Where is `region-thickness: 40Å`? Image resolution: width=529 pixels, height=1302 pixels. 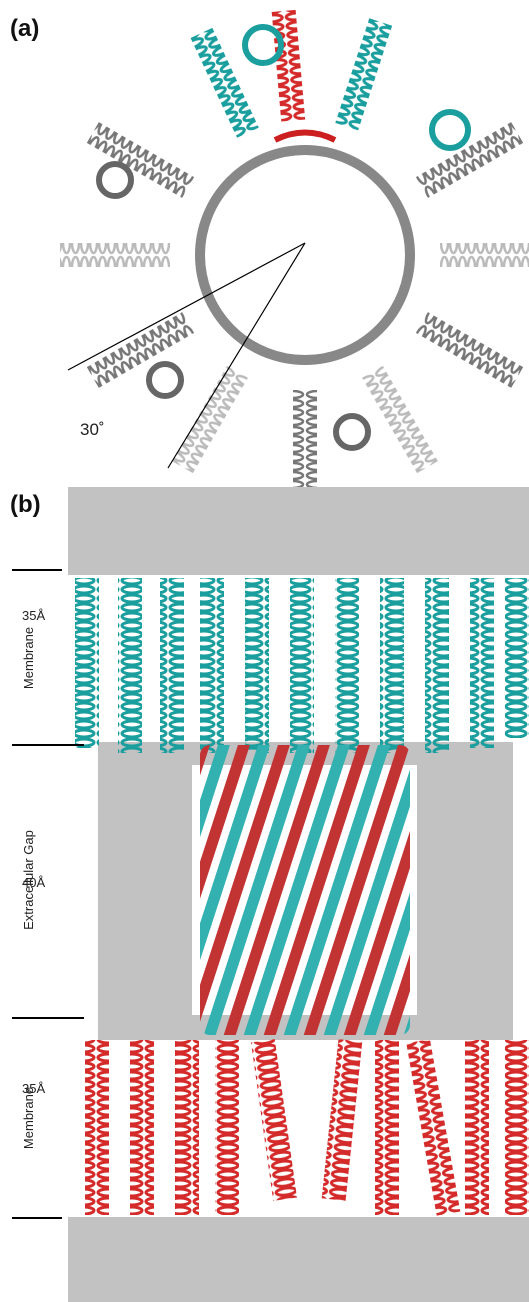
region-thickness: 40Å is located at coordinates (33, 882).